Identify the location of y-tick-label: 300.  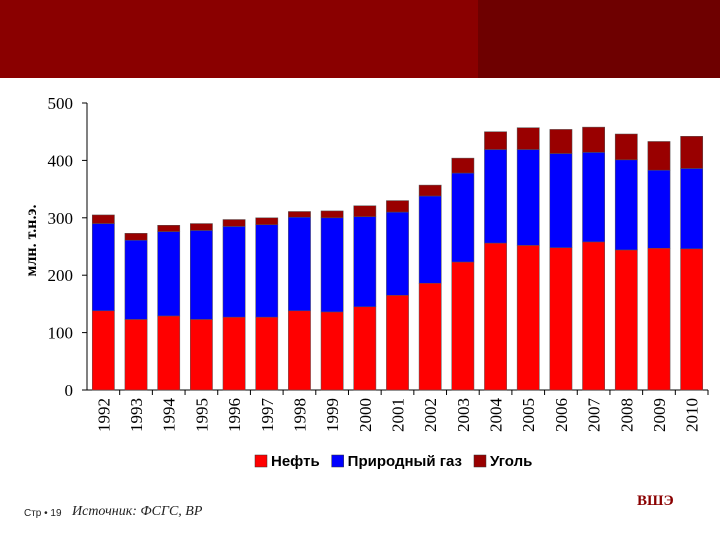
(61, 218).